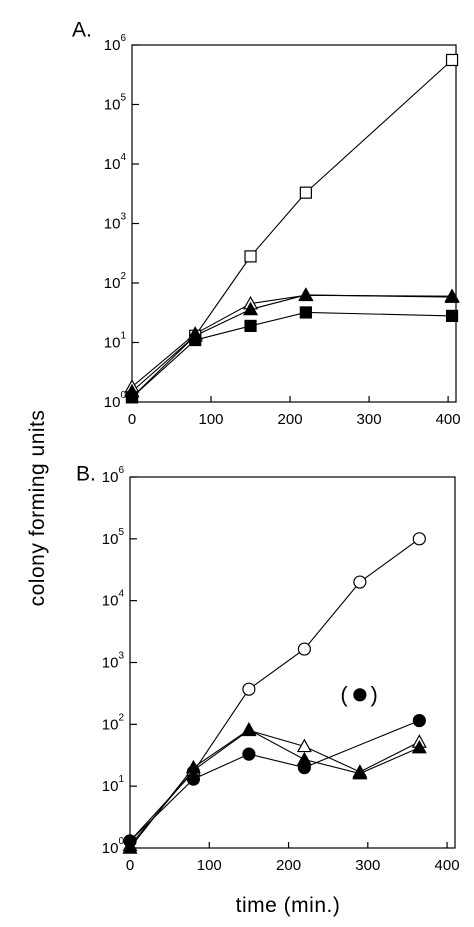 The image size is (474, 927). I want to click on outlier-point, so click(360, 695).